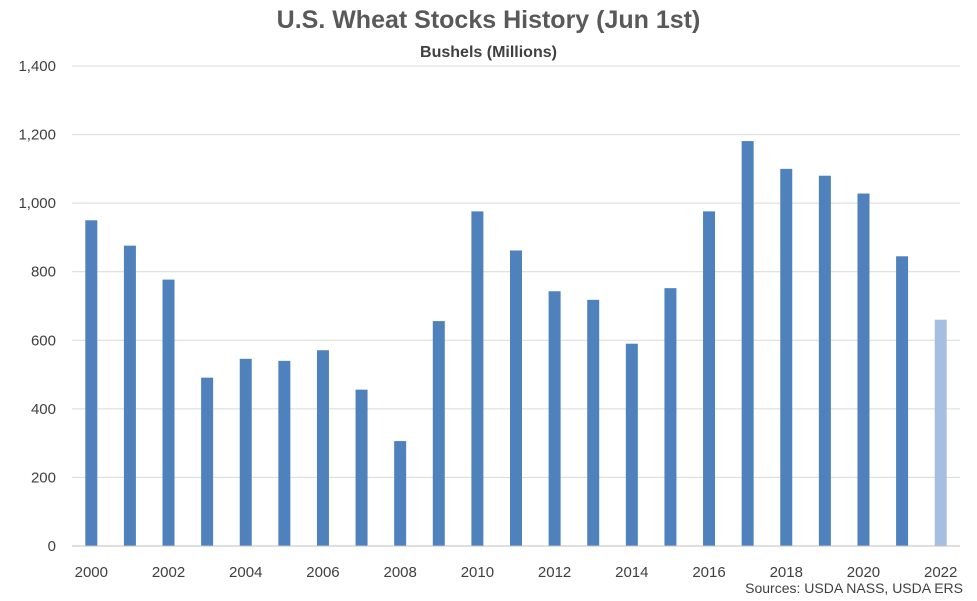 The image size is (977, 601). What do you see at coordinates (91, 383) in the screenshot?
I see `bar-2000` at bounding box center [91, 383].